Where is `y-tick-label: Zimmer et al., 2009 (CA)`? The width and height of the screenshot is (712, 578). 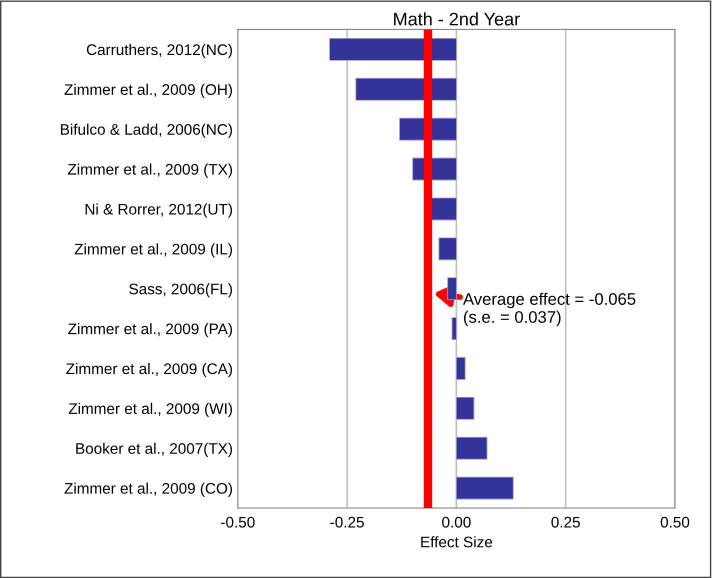 y-tick-label: Zimmer et al., 2009 (CA) is located at coordinates (149, 370).